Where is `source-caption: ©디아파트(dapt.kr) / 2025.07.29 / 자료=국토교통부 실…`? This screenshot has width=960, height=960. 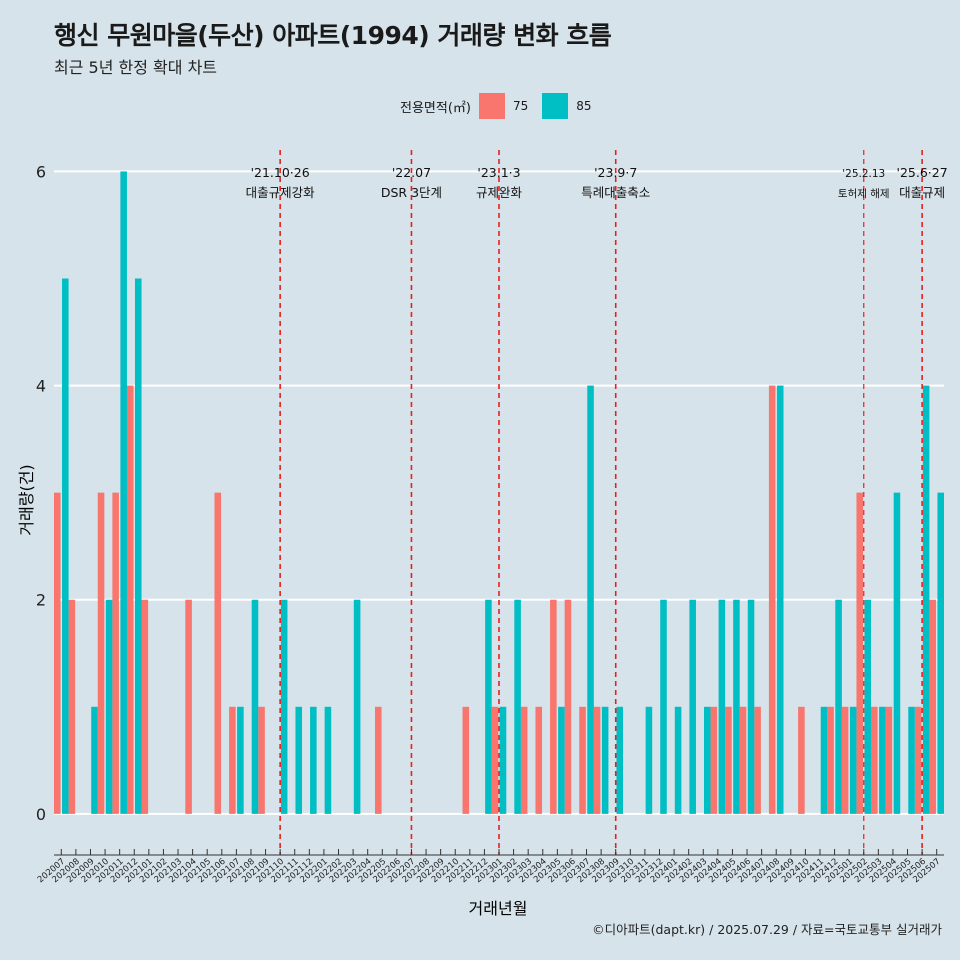 source-caption: ©디아파트(dapt.kr) / 2025.07.29 / 자료=국토교통부 실… is located at coordinates (767, 929).